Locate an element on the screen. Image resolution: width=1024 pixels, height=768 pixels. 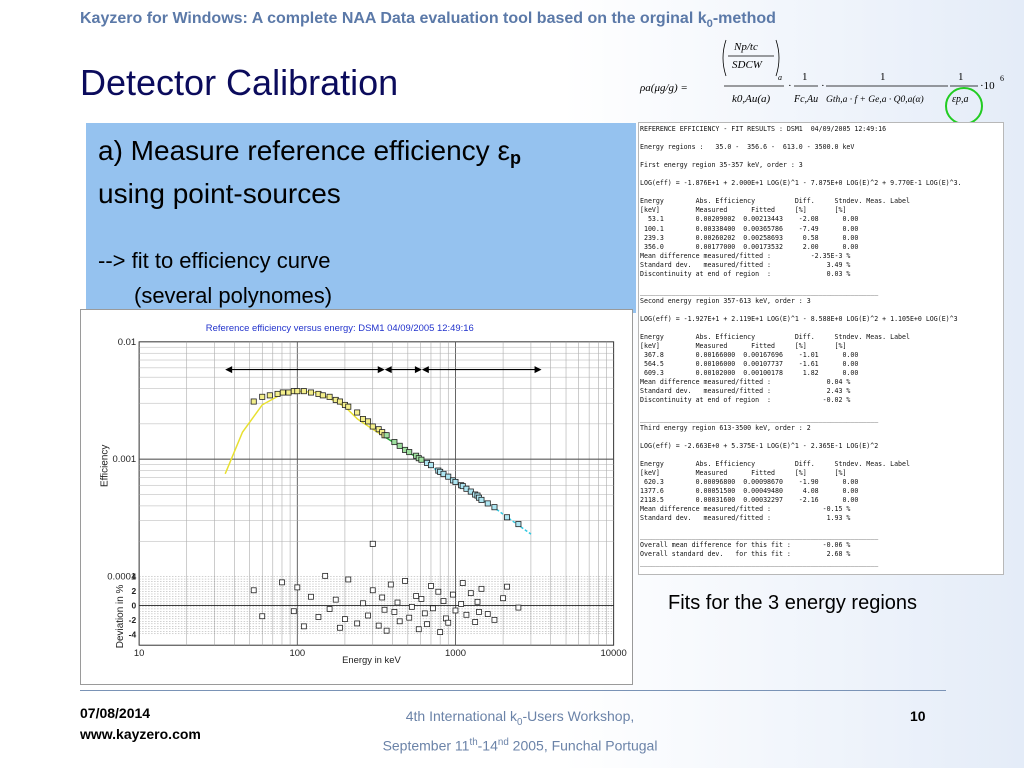
results-caption: Fits for the 3 energy regions is located at coordinates (793, 603).